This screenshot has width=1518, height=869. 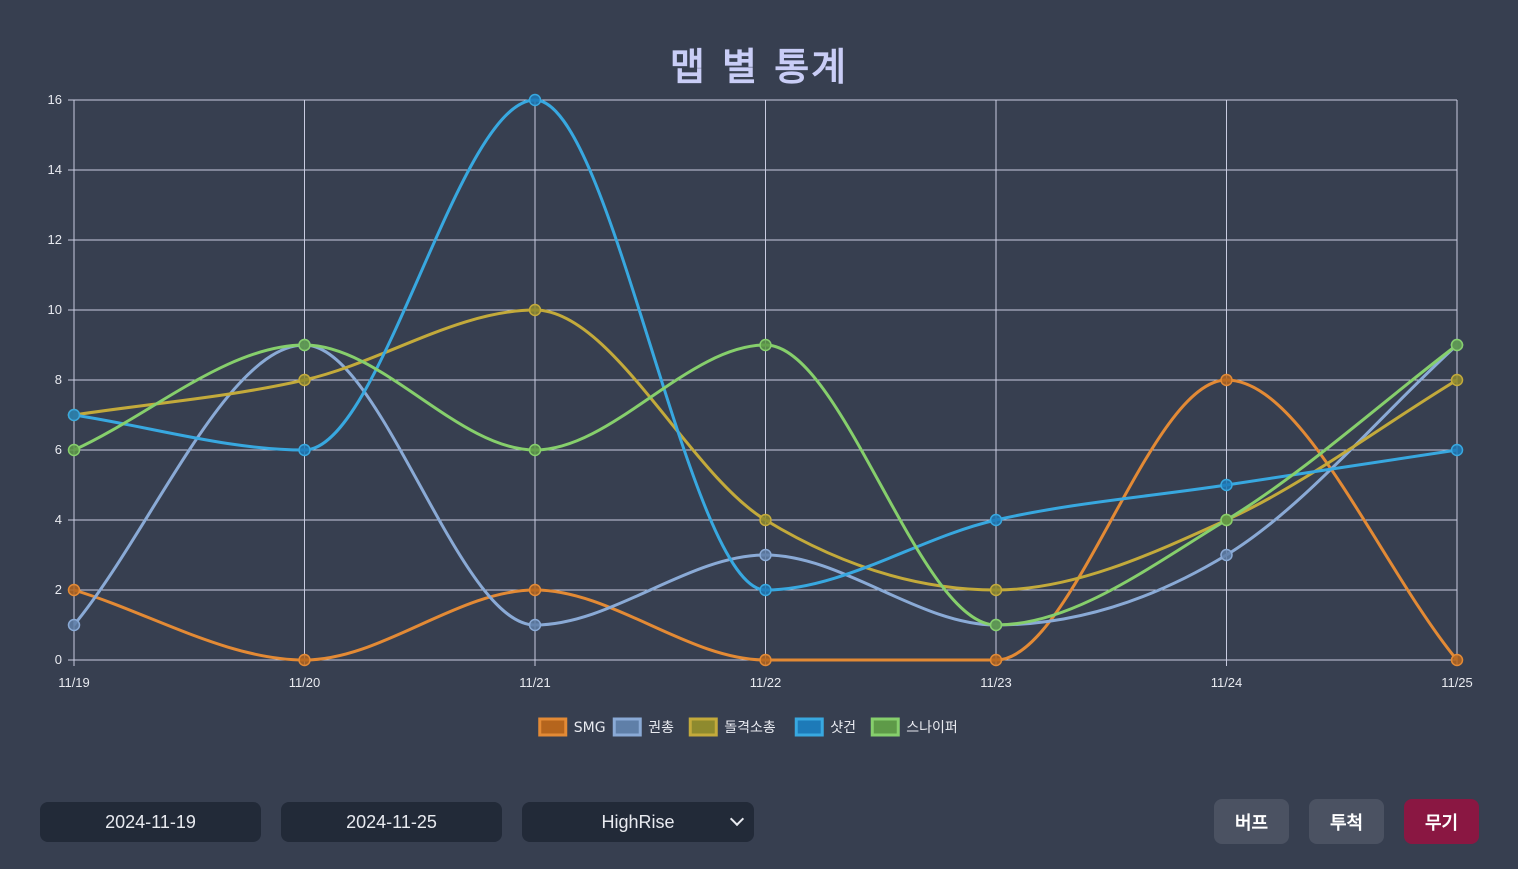 I want to click on throw-button: 투척, so click(x=1346, y=821).